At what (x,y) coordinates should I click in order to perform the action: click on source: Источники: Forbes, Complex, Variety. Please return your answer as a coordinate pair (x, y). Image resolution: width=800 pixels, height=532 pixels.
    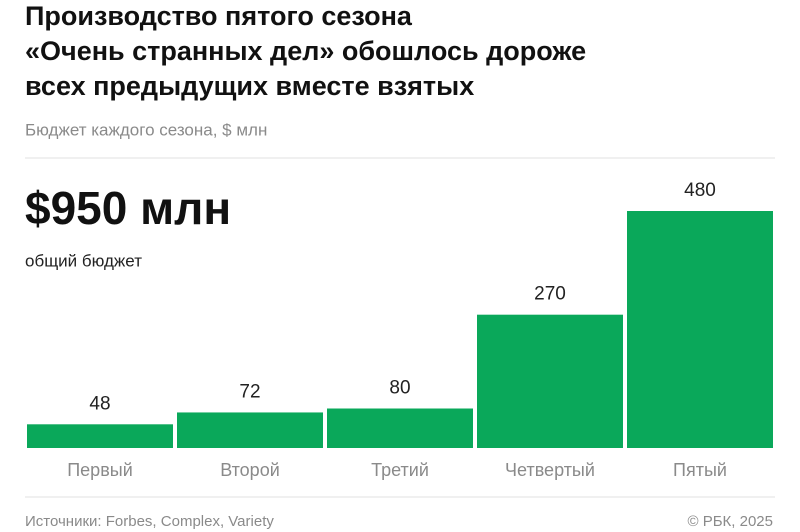
    Looking at the image, I should click on (149, 521).